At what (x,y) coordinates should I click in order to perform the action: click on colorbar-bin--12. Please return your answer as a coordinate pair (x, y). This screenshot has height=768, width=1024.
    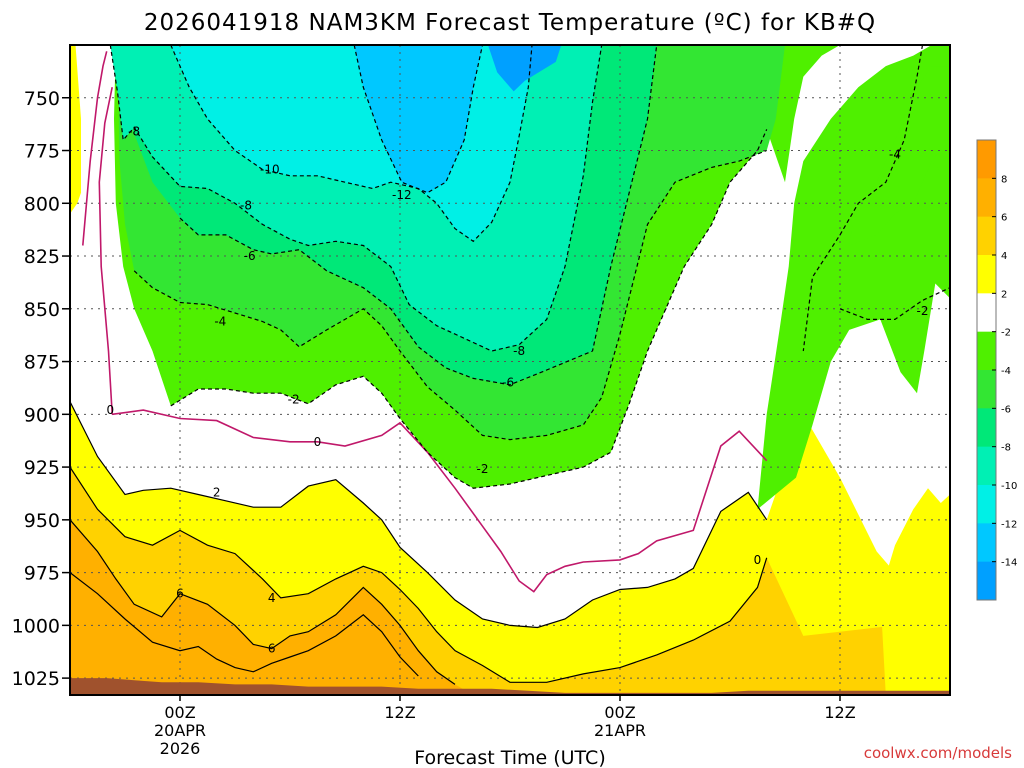
    Looking at the image, I should click on (986, 504).